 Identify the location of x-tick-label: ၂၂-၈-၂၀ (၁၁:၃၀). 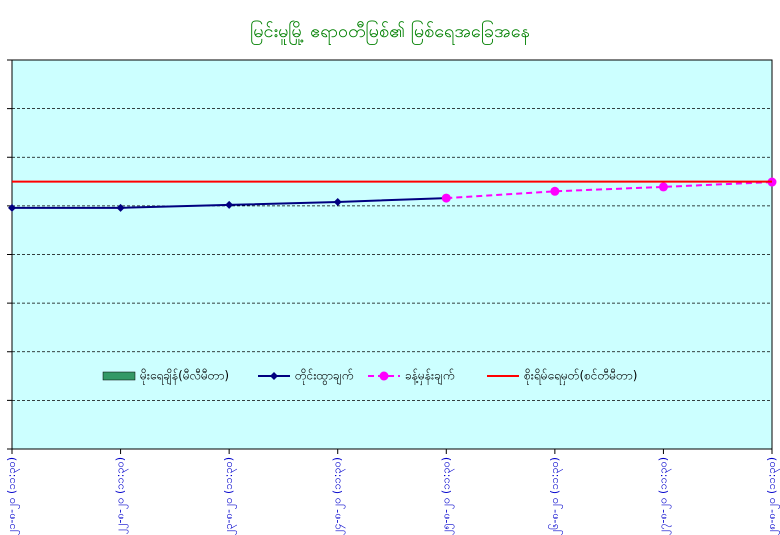
(121, 495).